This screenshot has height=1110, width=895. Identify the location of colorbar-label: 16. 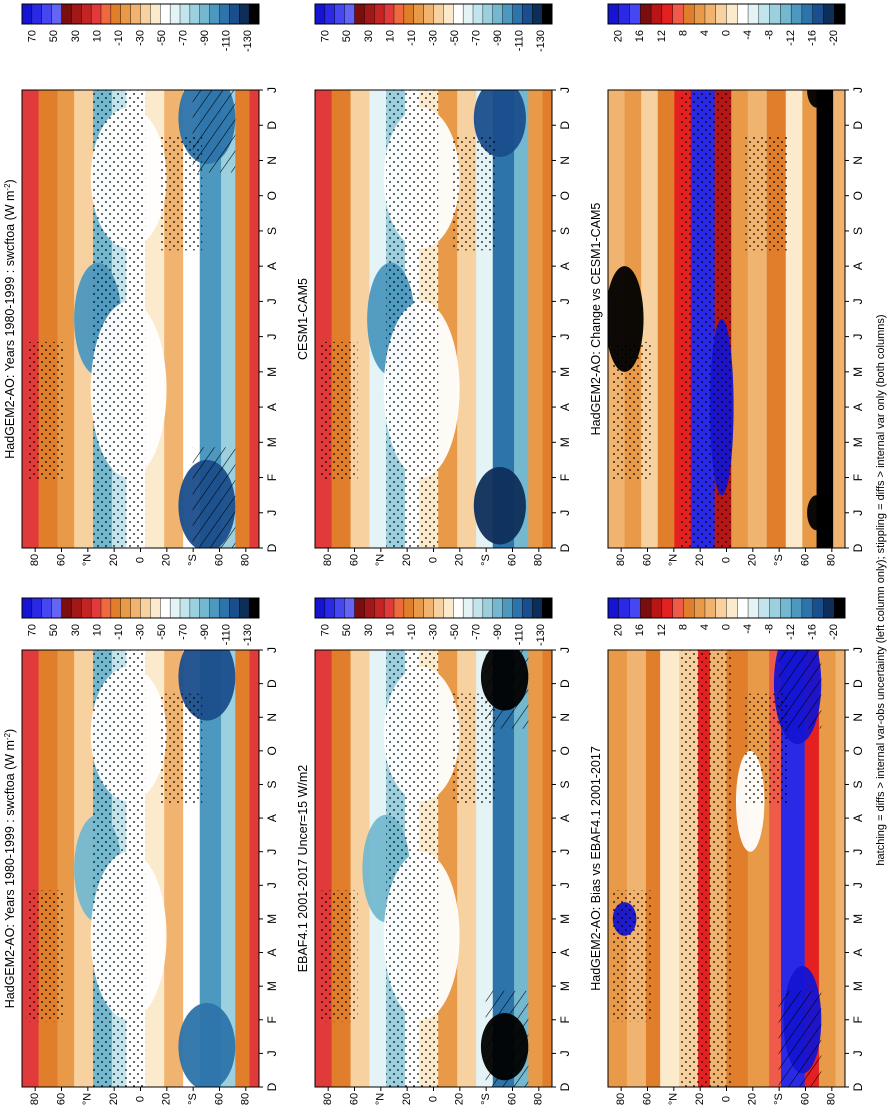
(640, 630).